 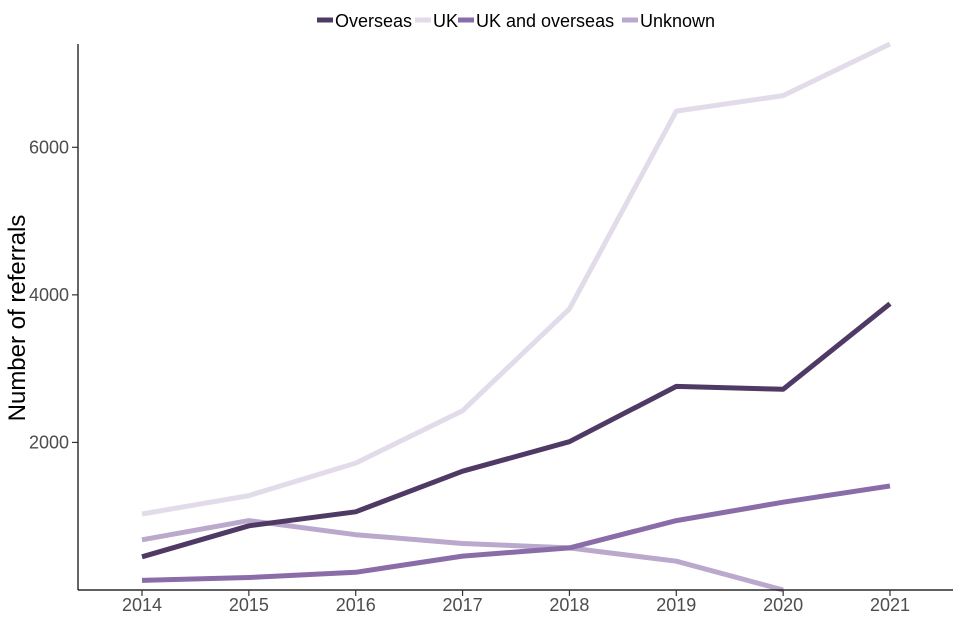 What do you see at coordinates (545, 21) in the screenshot?
I see `legend-label: UK and overseas` at bounding box center [545, 21].